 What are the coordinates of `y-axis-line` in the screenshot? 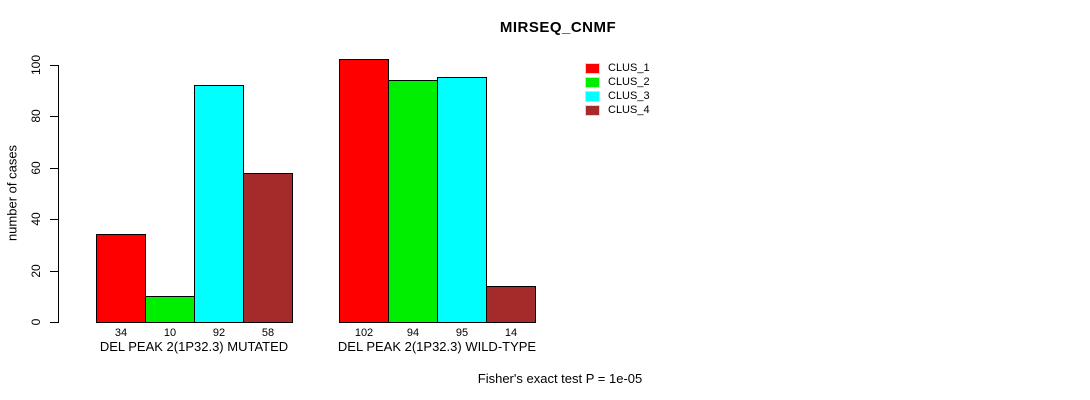 It's located at (58, 193).